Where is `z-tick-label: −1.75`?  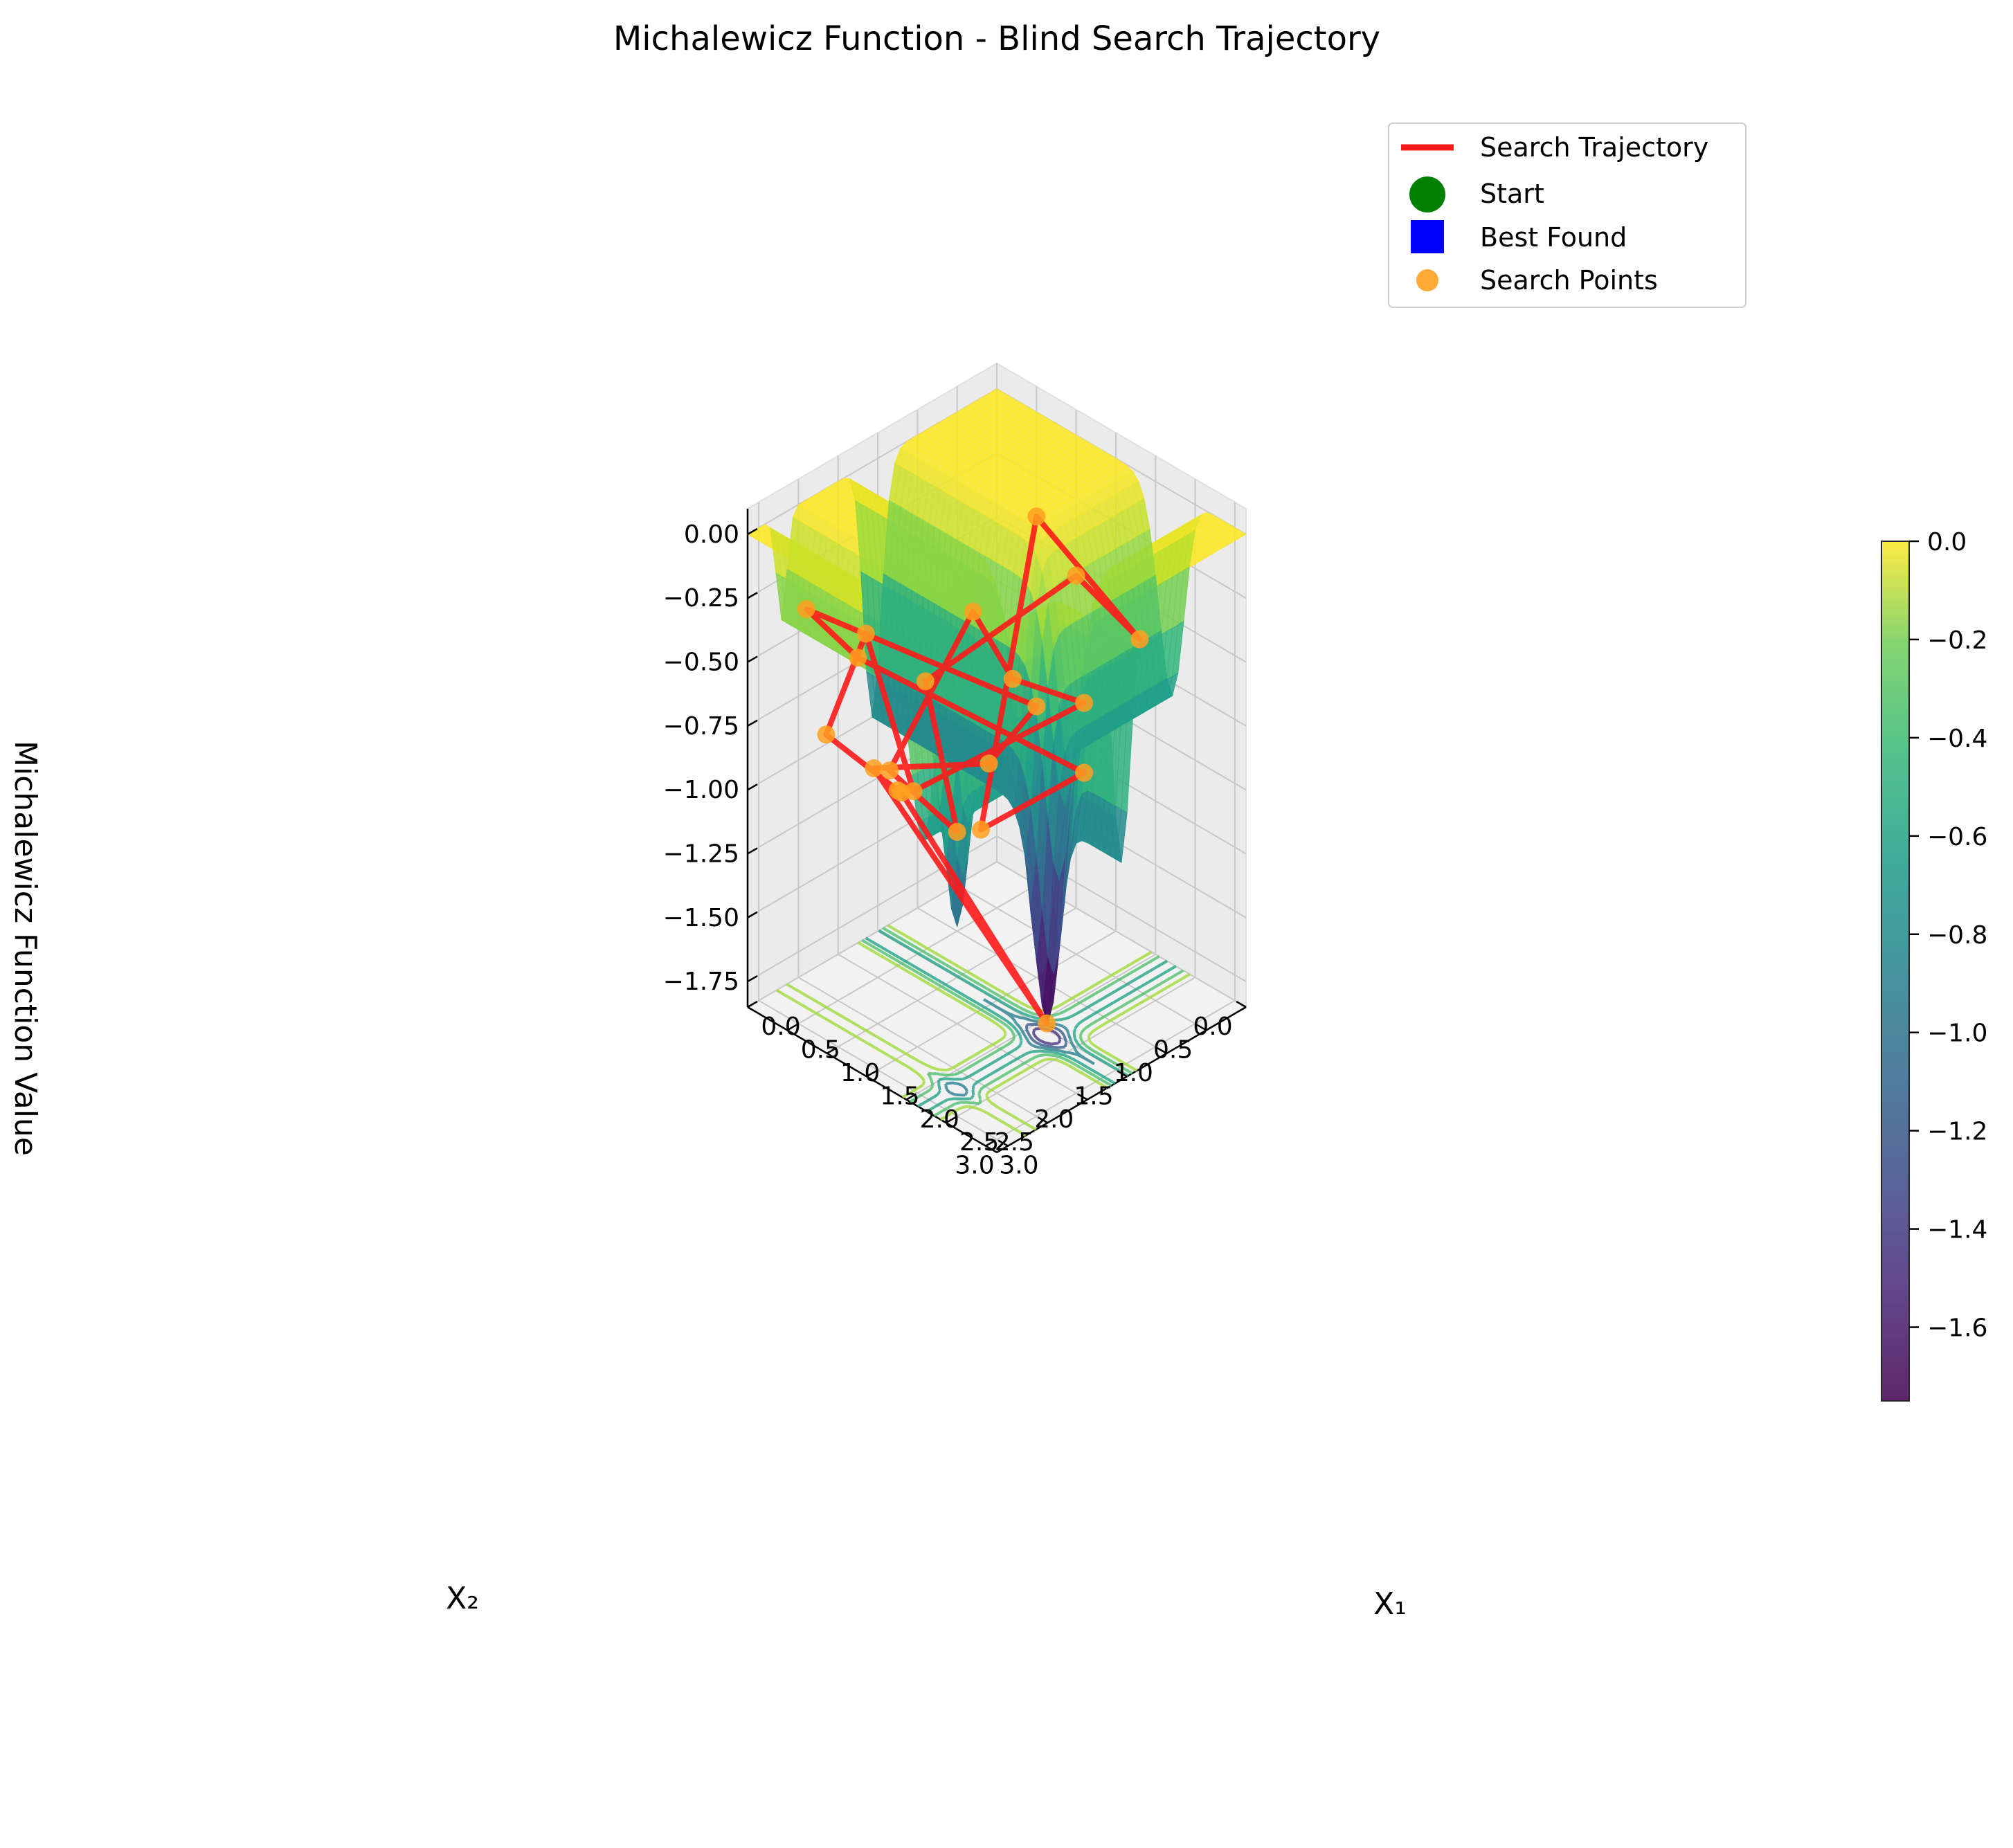 z-tick-label: −1.75 is located at coordinates (701, 982).